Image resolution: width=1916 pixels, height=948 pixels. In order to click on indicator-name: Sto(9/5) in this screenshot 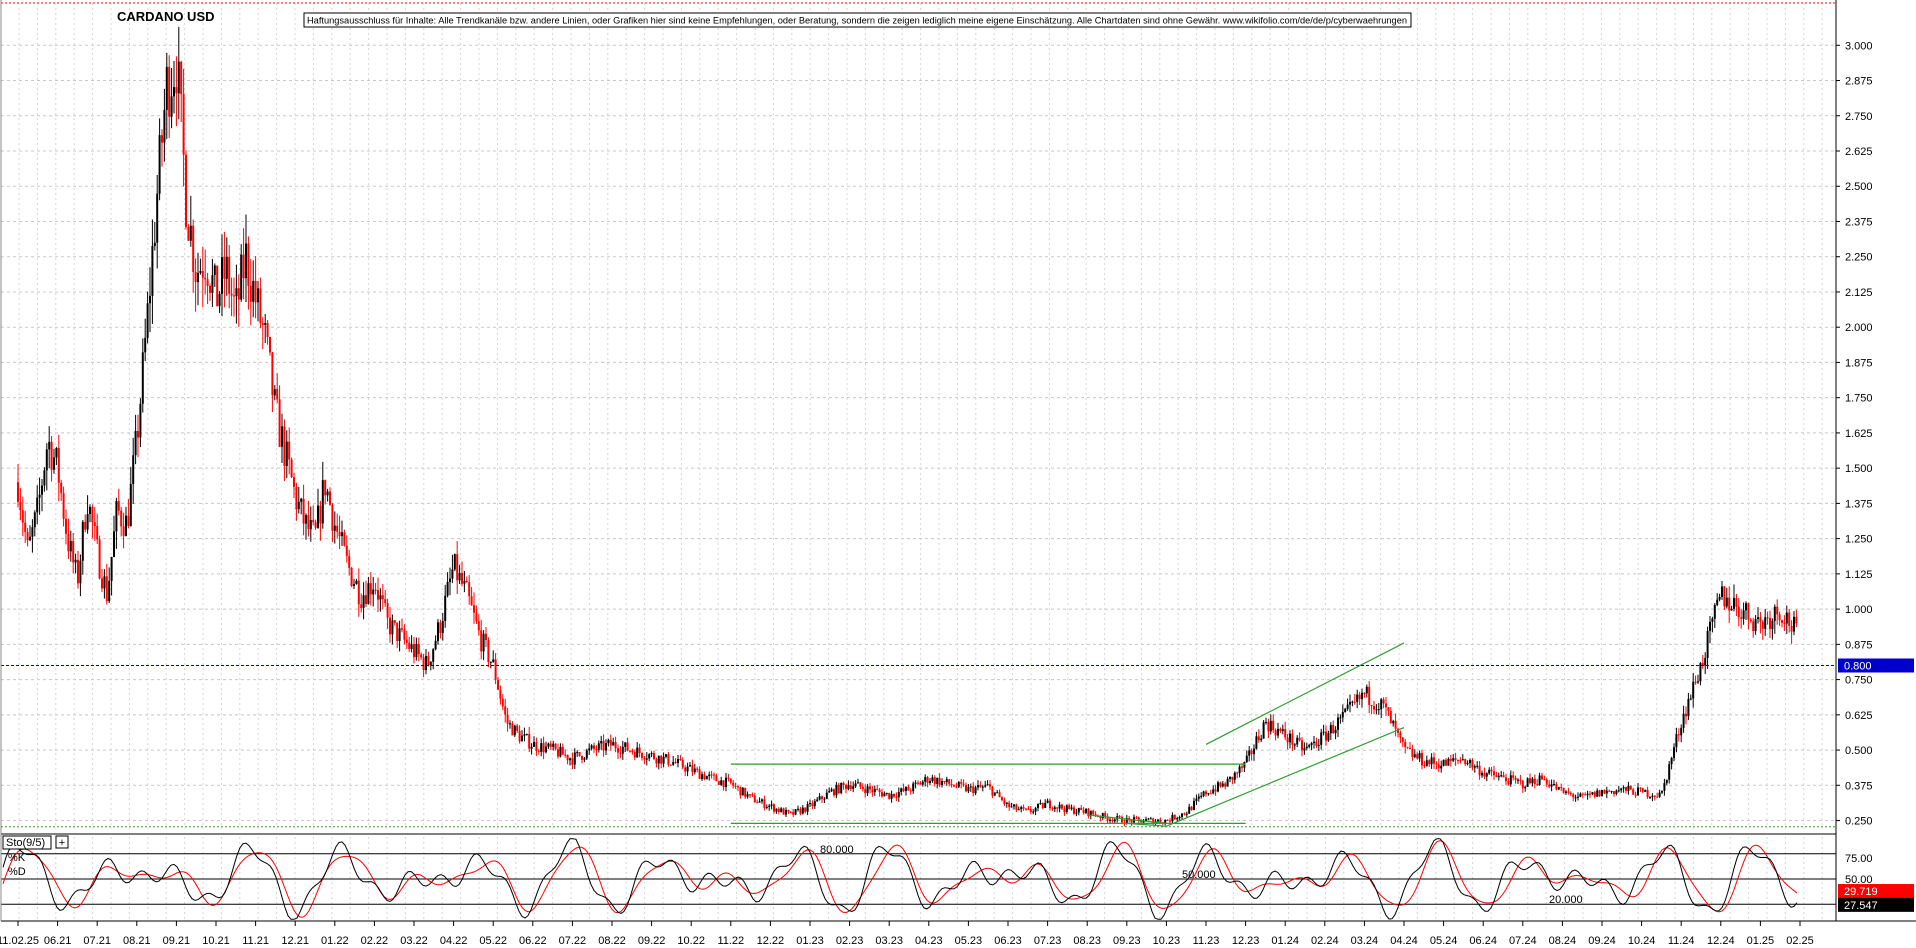, I will do `click(25, 843)`.